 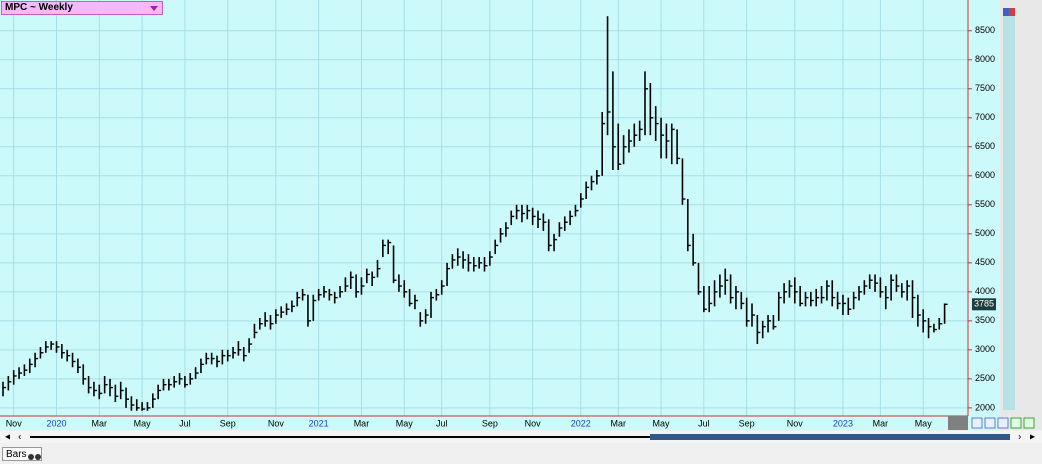 I want to click on y-tick-label: 6000, so click(x=985, y=175).